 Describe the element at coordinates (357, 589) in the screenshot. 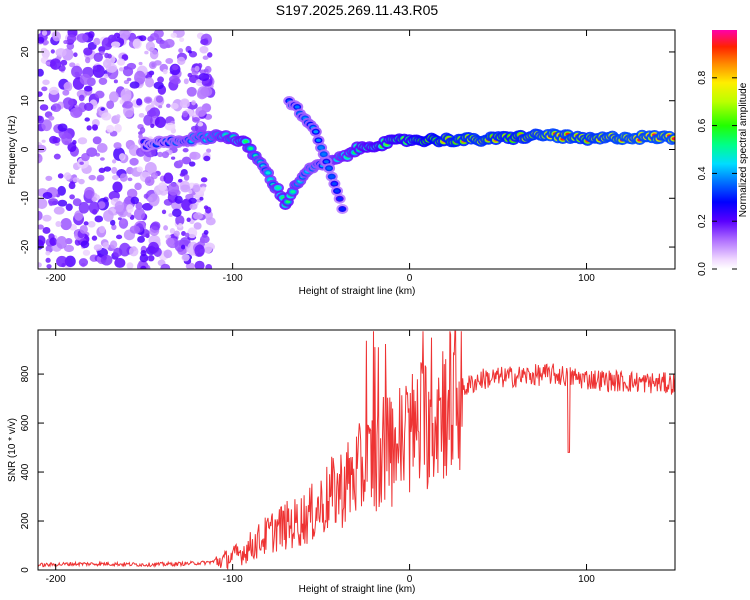

I see `snr-x-axis-label: Height of straight line (km)` at that location.